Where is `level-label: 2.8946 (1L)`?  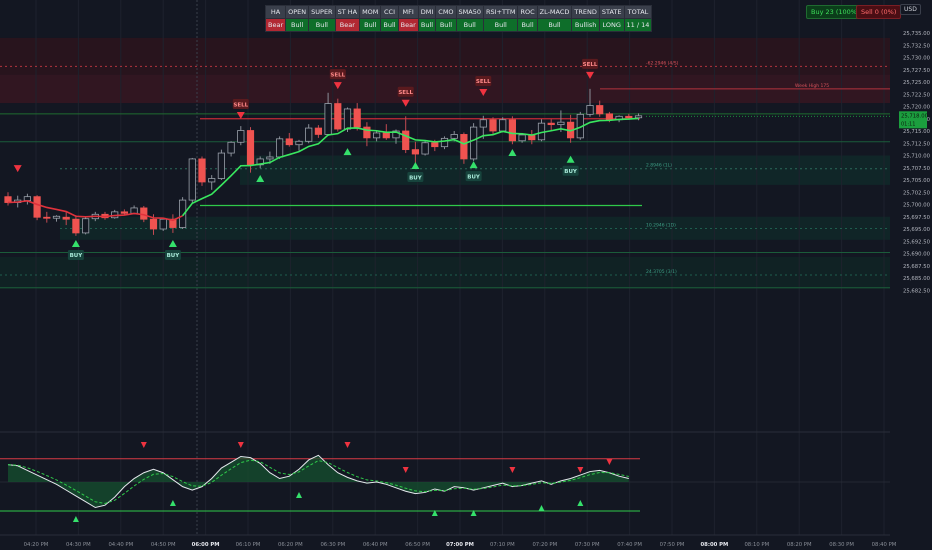
level-label: 2.8946 (1L) is located at coordinates (659, 166).